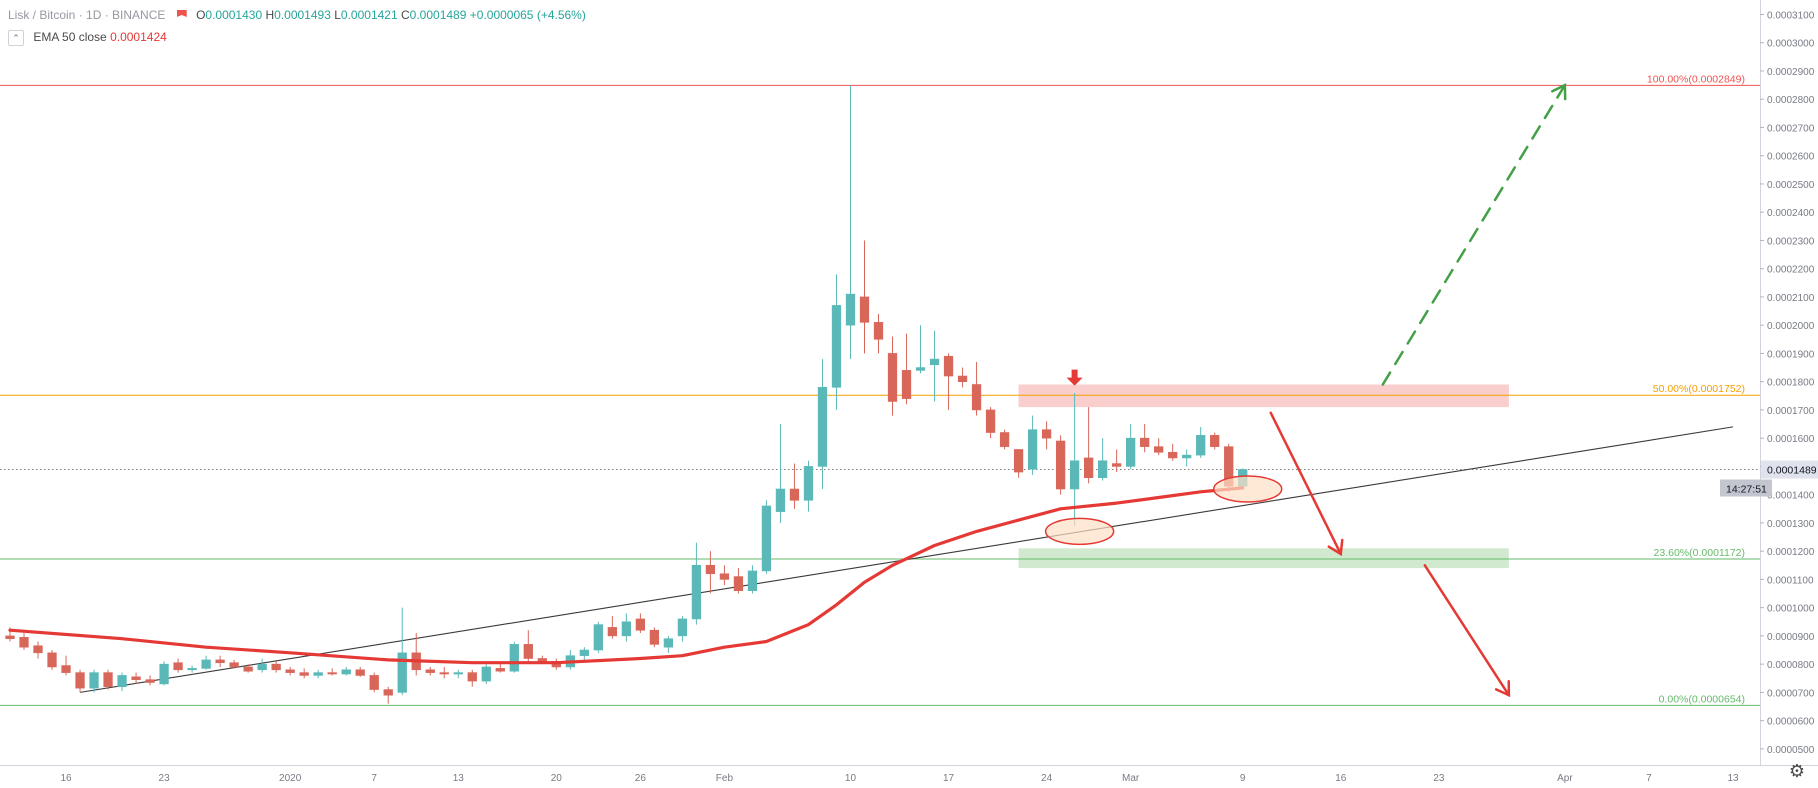 This screenshot has width=1818, height=788. I want to click on flag-icon, so click(181, 13).